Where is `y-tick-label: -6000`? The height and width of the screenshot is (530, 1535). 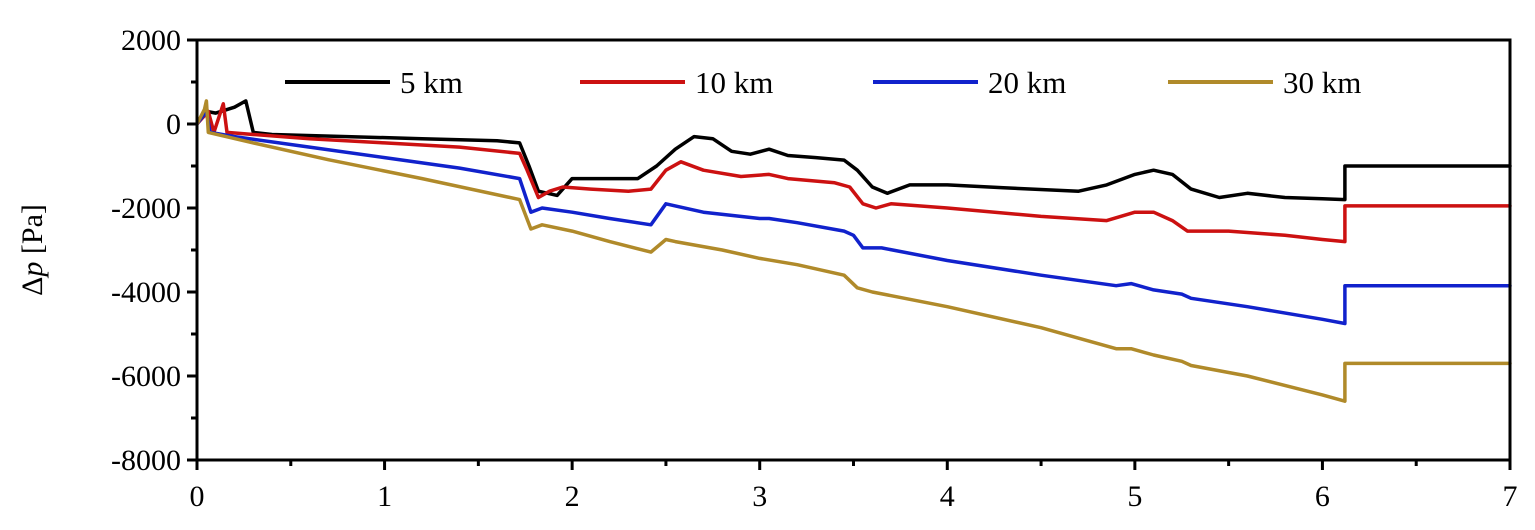 y-tick-label: -6000 is located at coordinates (146, 376).